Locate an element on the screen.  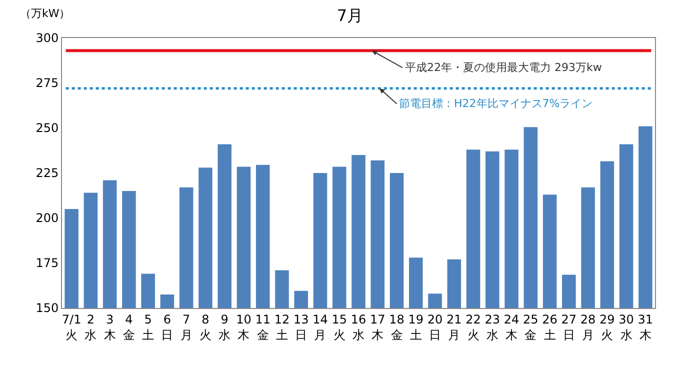
x-tick-label: 26 土 is located at coordinates (550, 327).